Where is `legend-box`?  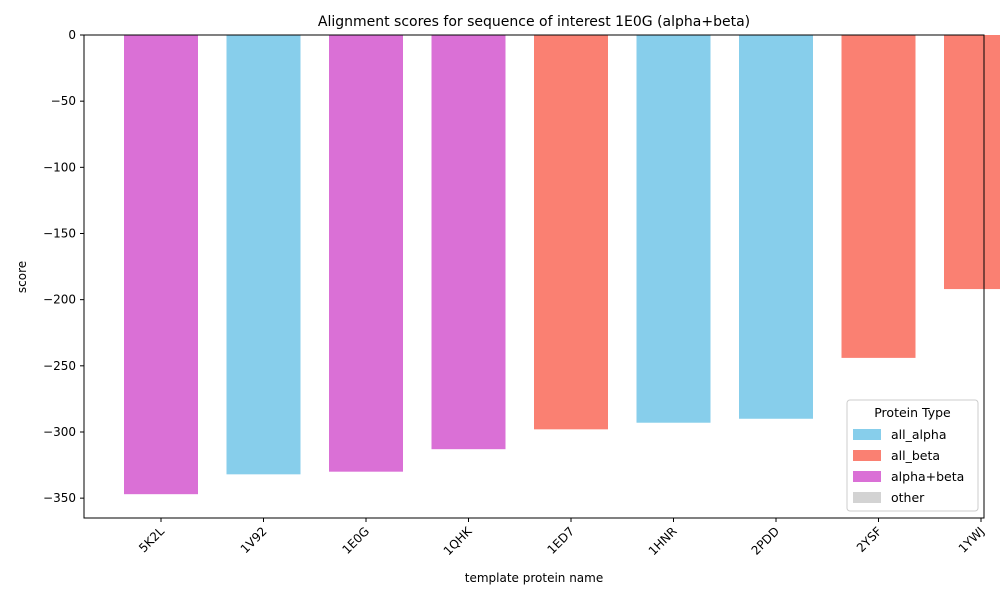
legend-box is located at coordinates (912, 455).